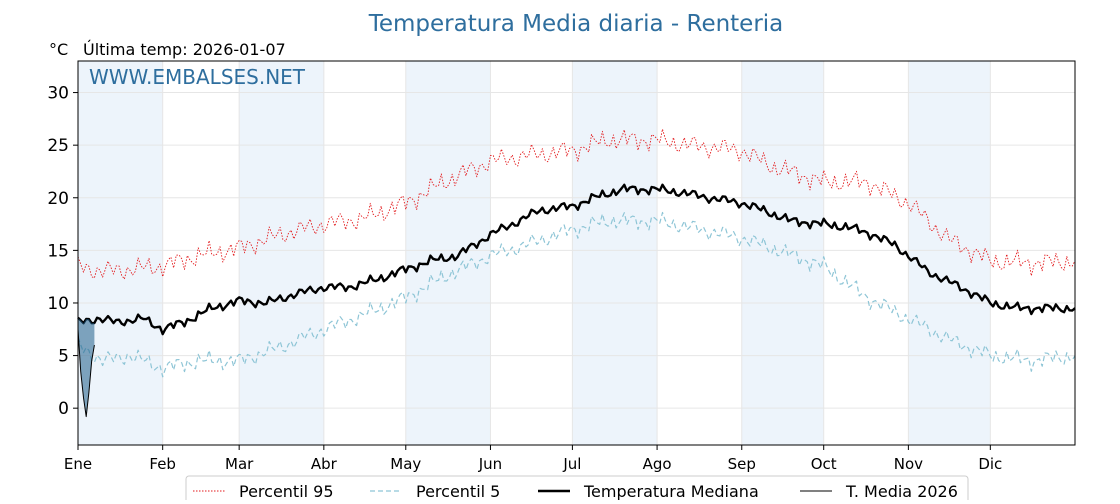 Image resolution: width=1120 pixels, height=504 pixels. Describe the element at coordinates (949, 253) in the screenshot. I see `month-band-nov` at that location.